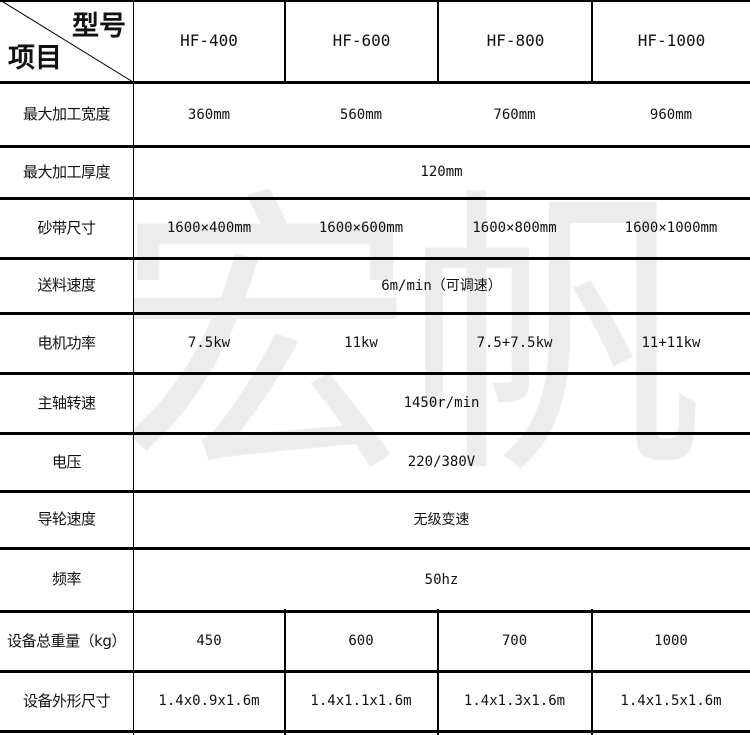  I want to click on row-value: 120mm, so click(441, 172).